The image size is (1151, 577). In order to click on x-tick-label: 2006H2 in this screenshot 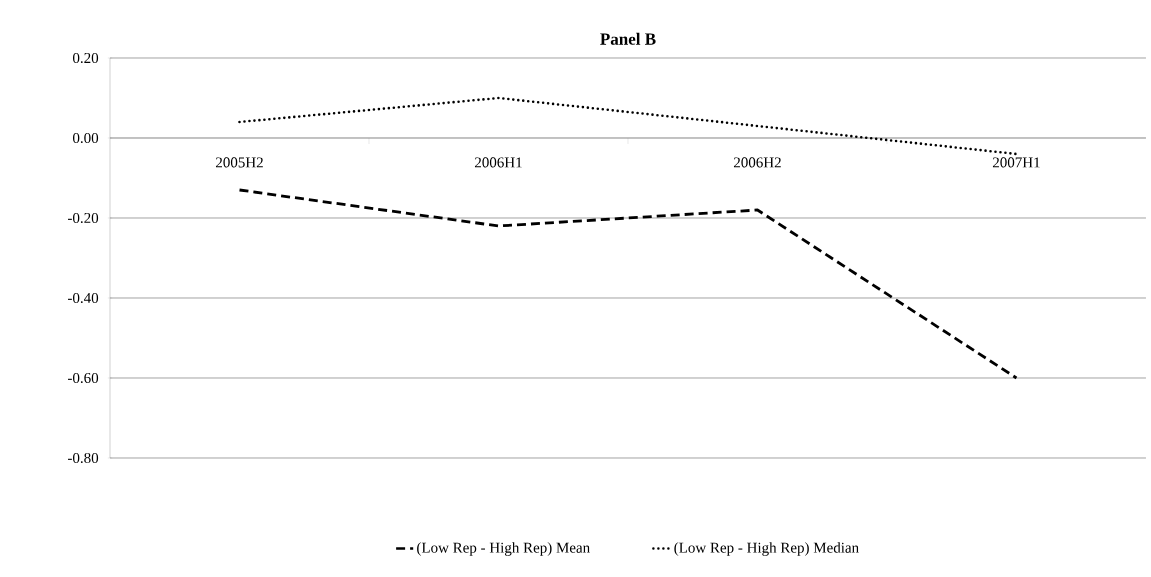, I will do `click(757, 162)`.